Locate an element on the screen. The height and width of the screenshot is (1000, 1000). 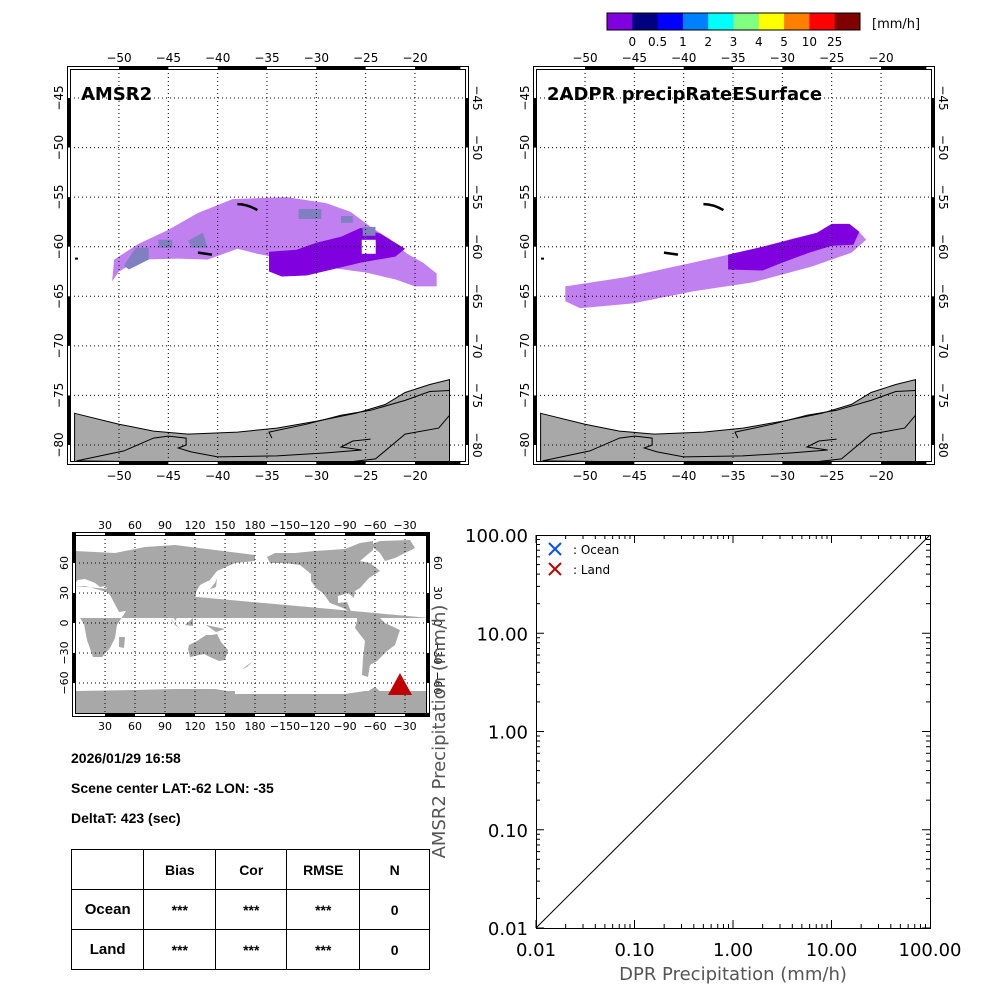
x-tick-label: 1.00 is located at coordinates (733, 950).